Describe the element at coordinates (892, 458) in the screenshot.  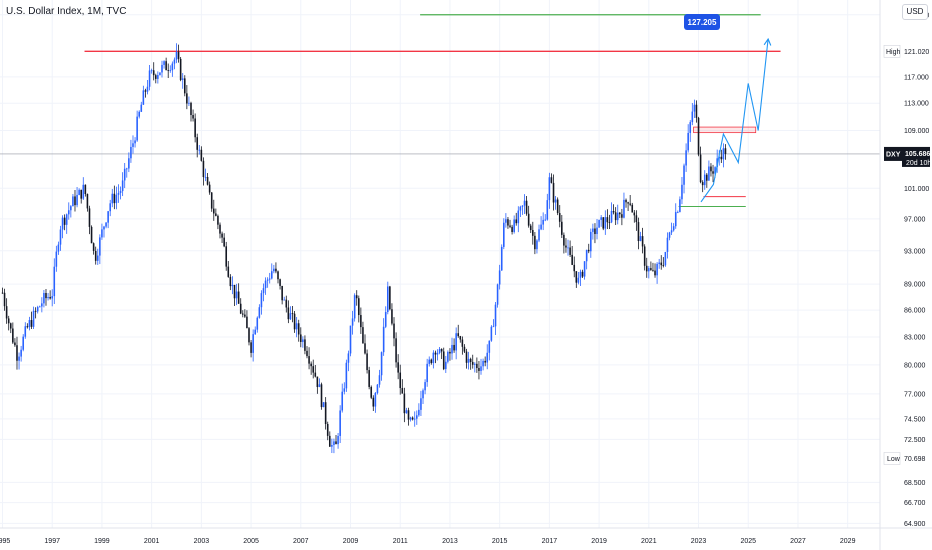
I see `low-tag-box` at that location.